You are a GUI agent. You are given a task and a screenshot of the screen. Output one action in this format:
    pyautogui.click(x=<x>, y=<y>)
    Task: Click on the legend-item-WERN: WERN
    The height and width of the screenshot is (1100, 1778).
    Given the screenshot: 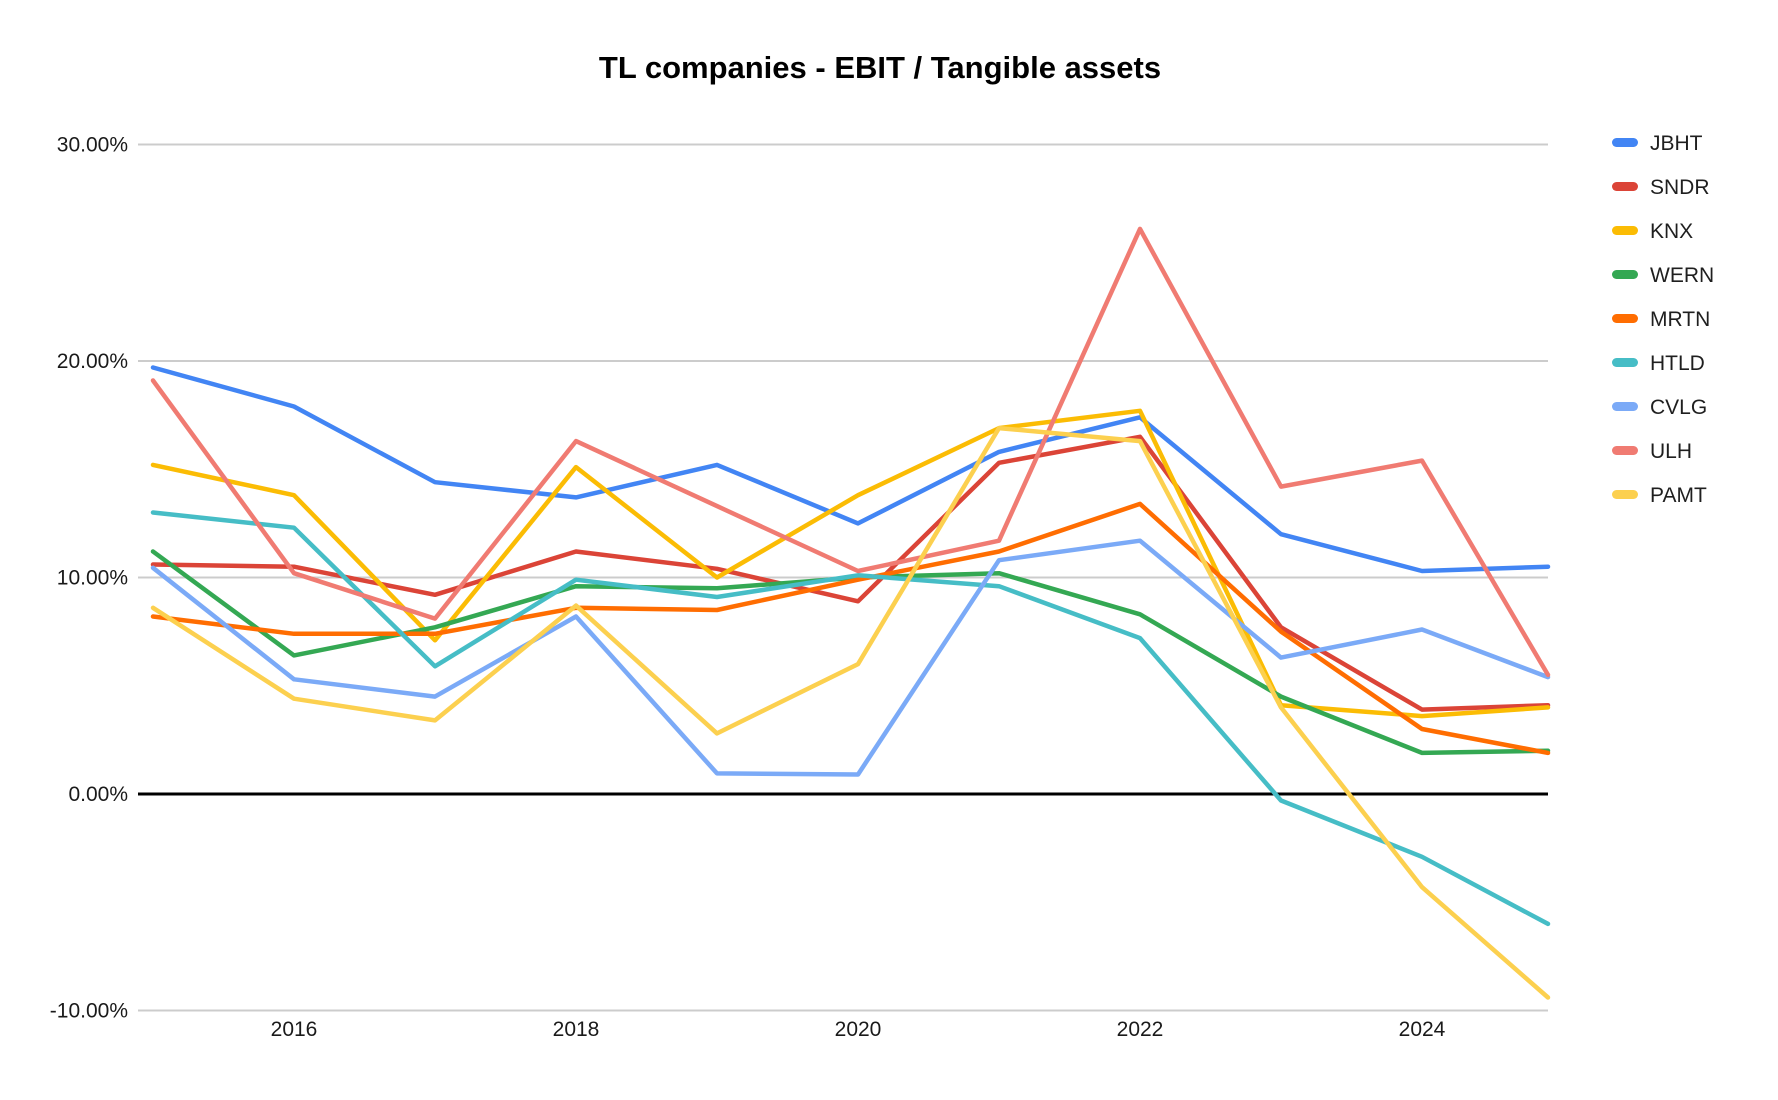 What is the action you would take?
    pyautogui.click(x=1663, y=275)
    